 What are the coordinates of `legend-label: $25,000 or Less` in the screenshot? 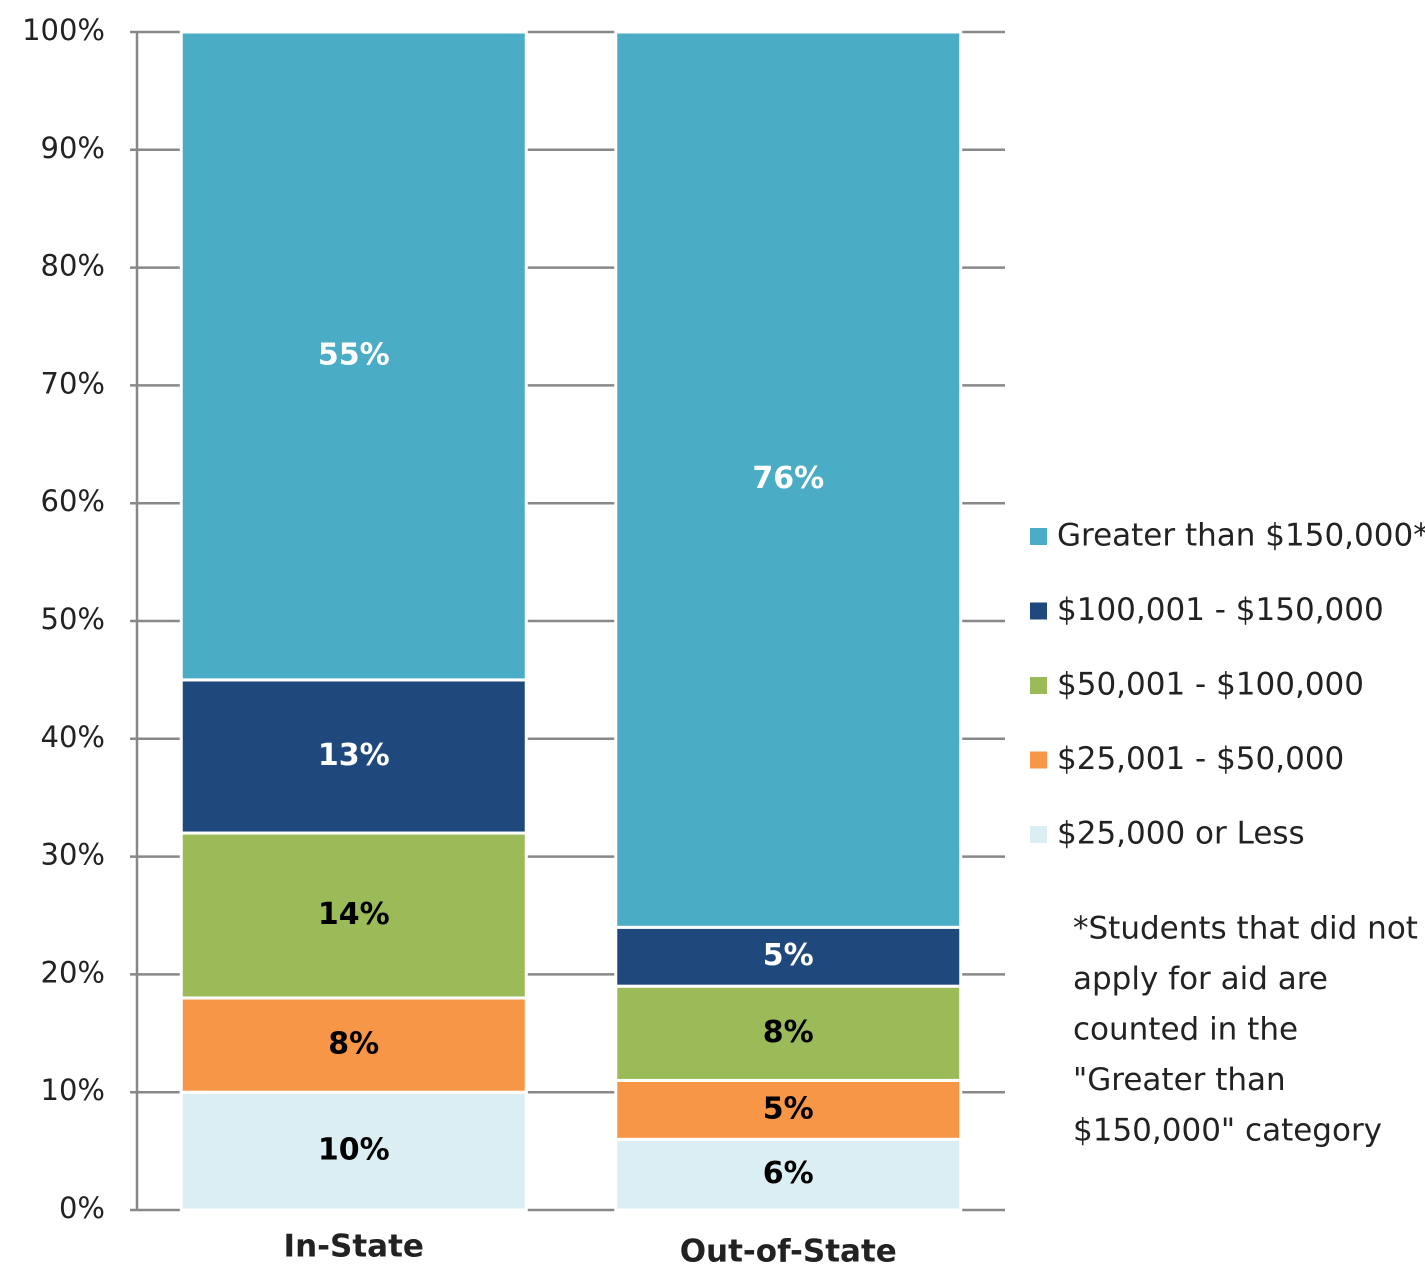 It's located at (1181, 834).